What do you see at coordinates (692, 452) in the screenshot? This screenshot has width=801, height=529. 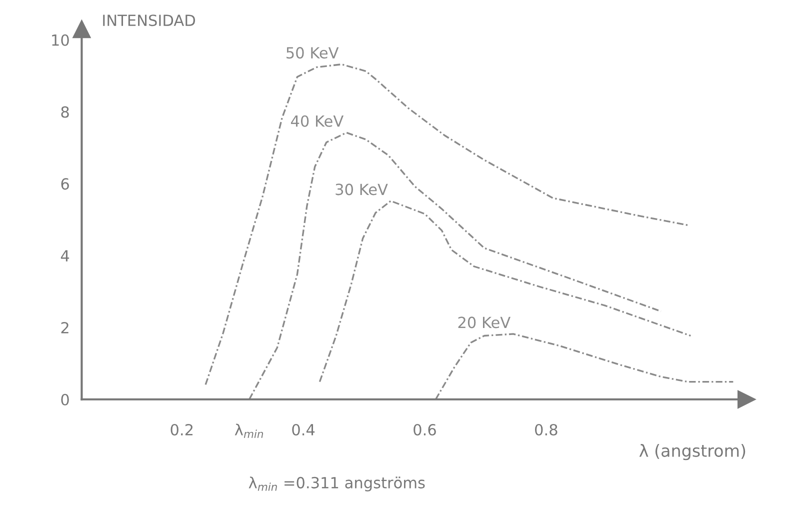 I see `x-axis-title: λ (angstrom)` at bounding box center [692, 452].